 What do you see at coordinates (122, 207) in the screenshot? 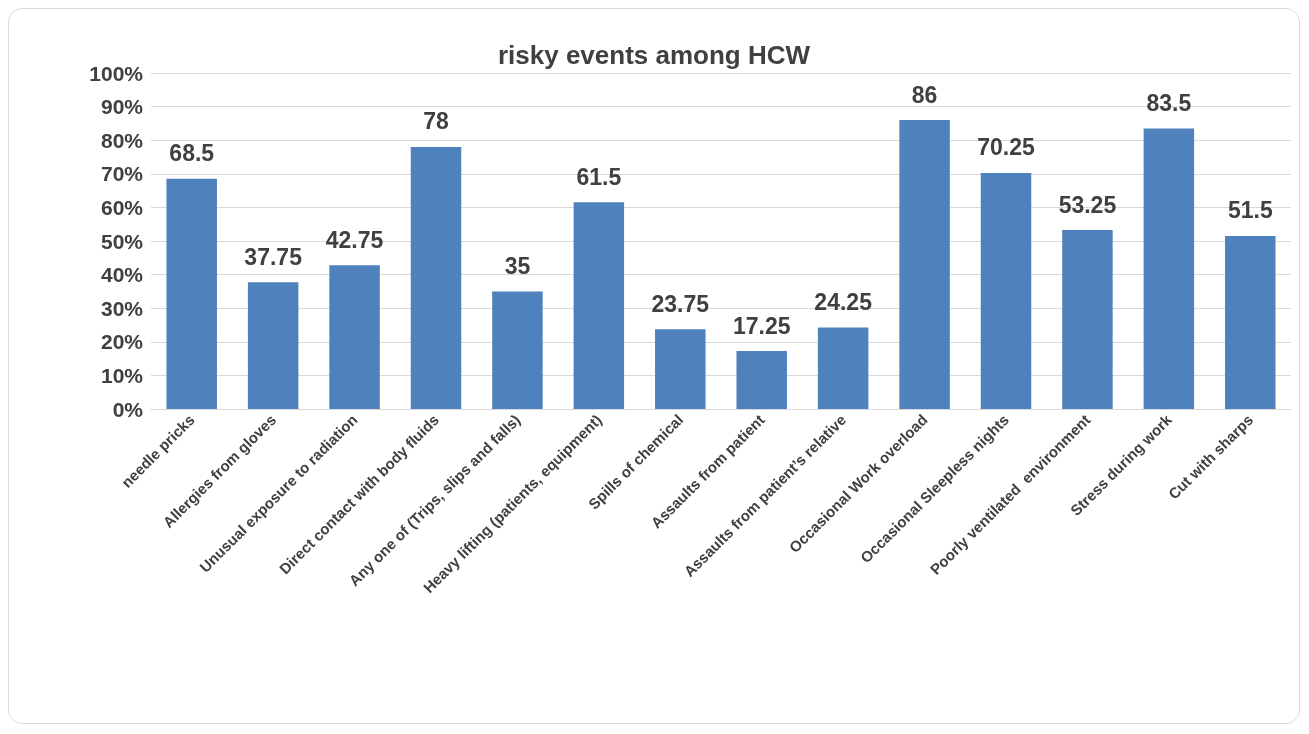
I see `y-tick-label: 60%` at bounding box center [122, 207].